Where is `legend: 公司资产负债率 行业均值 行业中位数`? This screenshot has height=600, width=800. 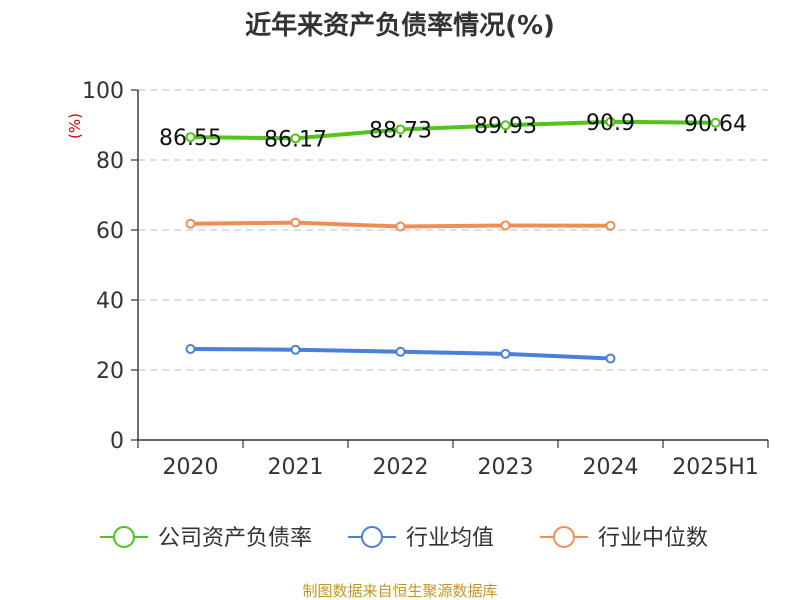 legend: 公司资产负债率 行业均值 行业中位数 is located at coordinates (404, 538).